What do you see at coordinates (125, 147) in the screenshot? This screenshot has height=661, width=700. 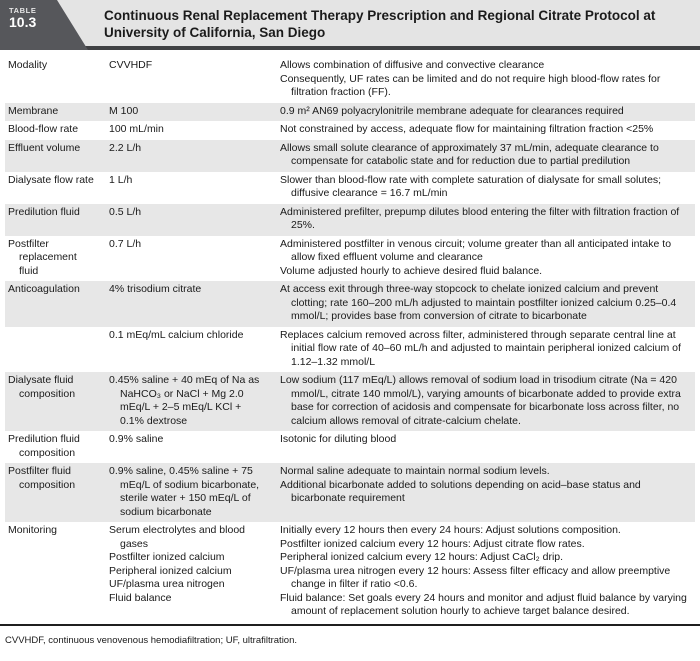 I see `value-line: 2.2 L/h` at bounding box center [125, 147].